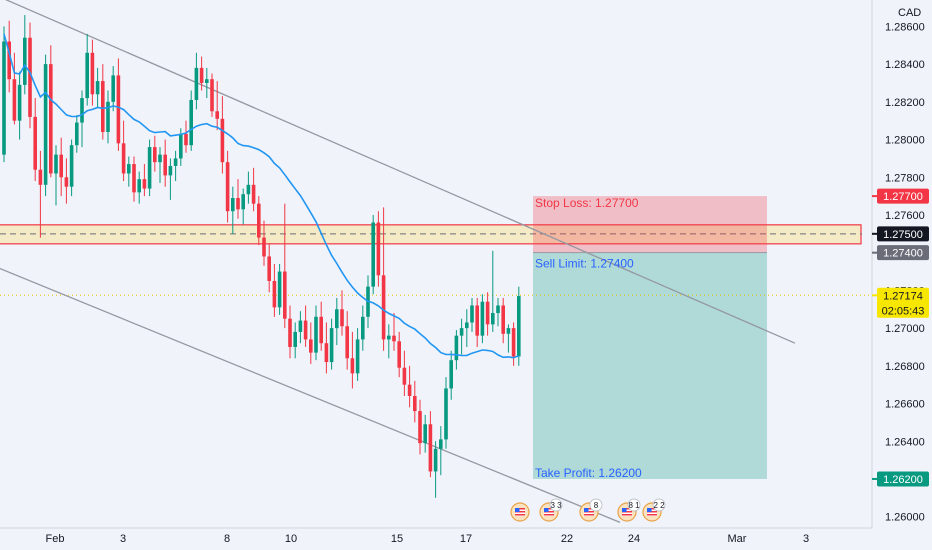 The width and height of the screenshot is (932, 550). I want to click on event-marker: 3 3, so click(551, 510).